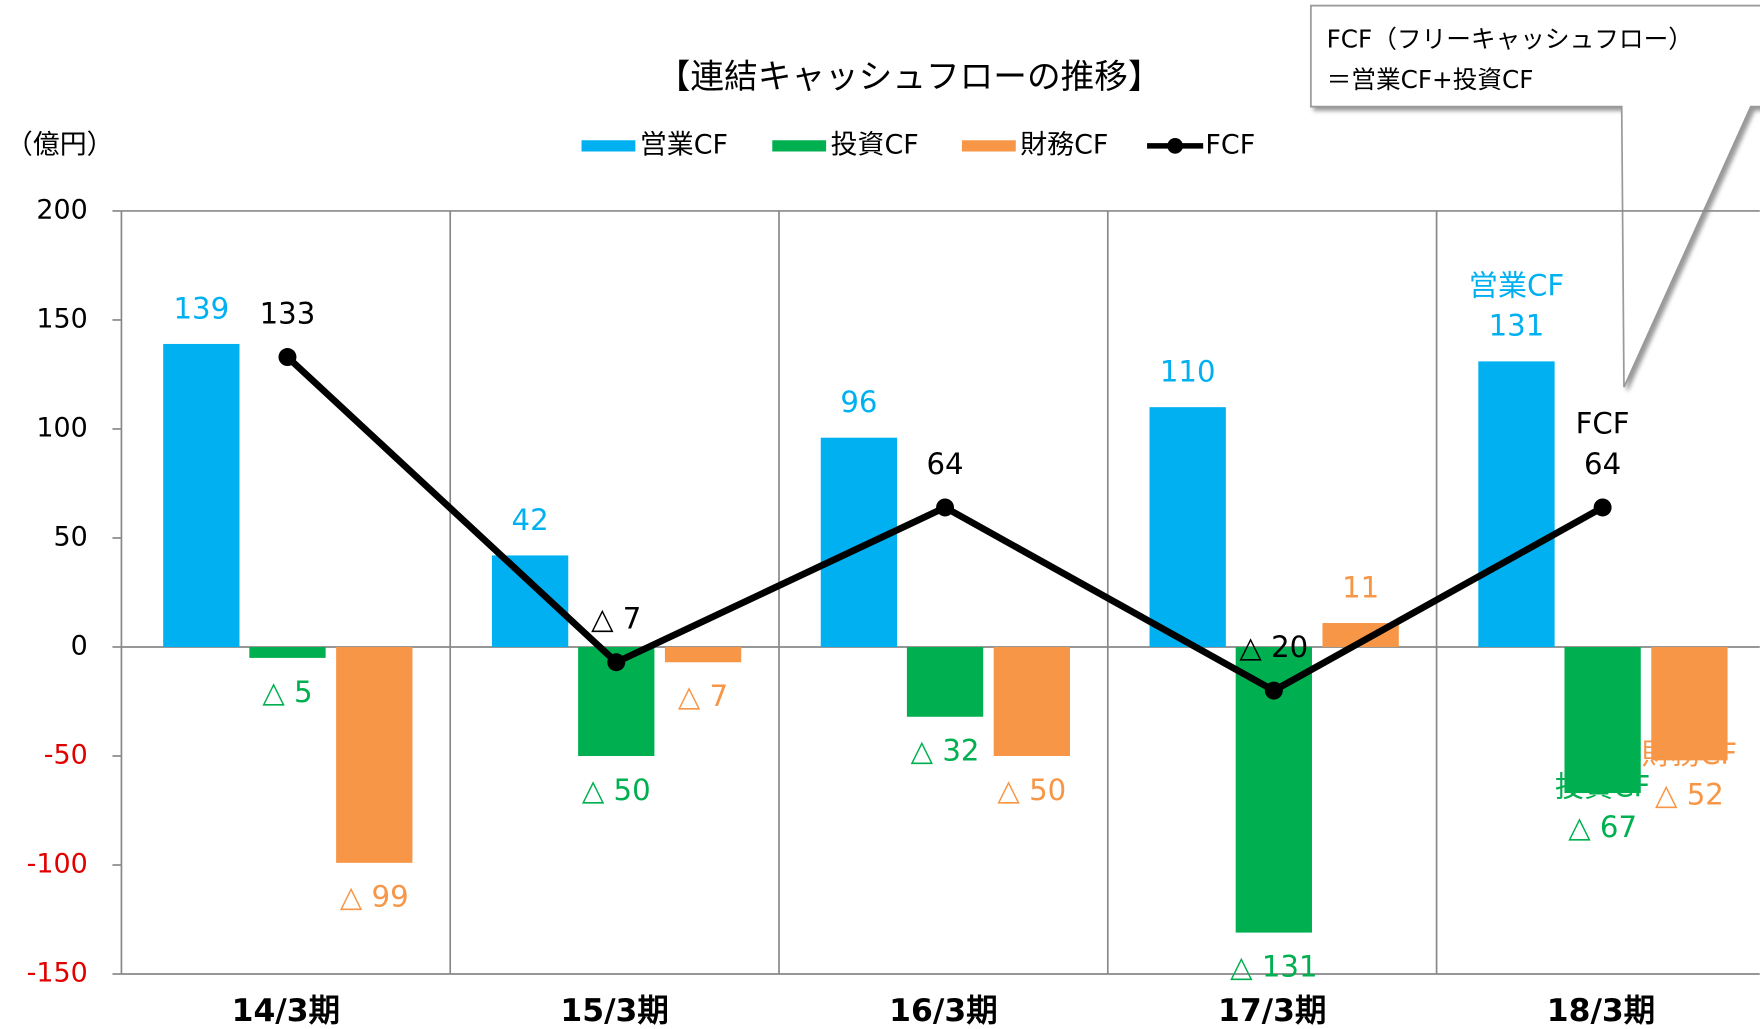 The height and width of the screenshot is (1029, 1760). What do you see at coordinates (858, 402) in the screenshot?
I see `data-label: 96` at bounding box center [858, 402].